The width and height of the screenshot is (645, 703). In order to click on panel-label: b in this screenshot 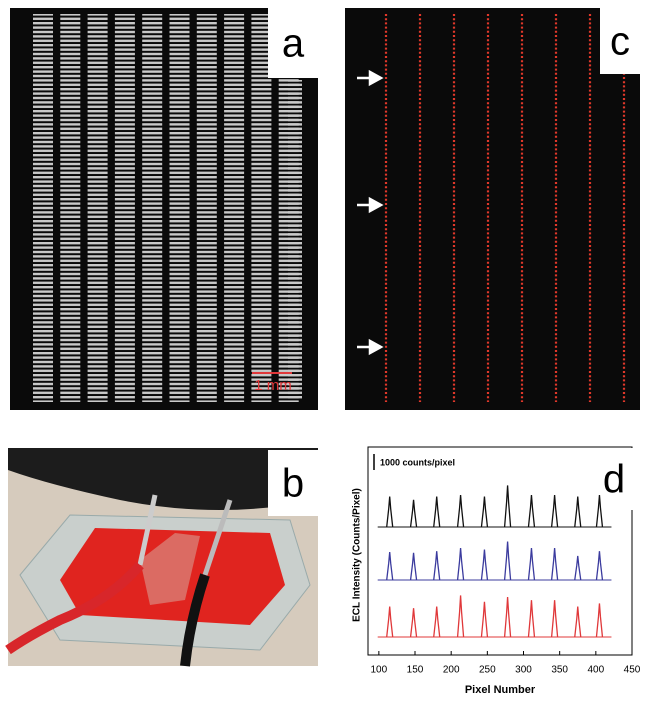, I will do `click(293, 484)`.